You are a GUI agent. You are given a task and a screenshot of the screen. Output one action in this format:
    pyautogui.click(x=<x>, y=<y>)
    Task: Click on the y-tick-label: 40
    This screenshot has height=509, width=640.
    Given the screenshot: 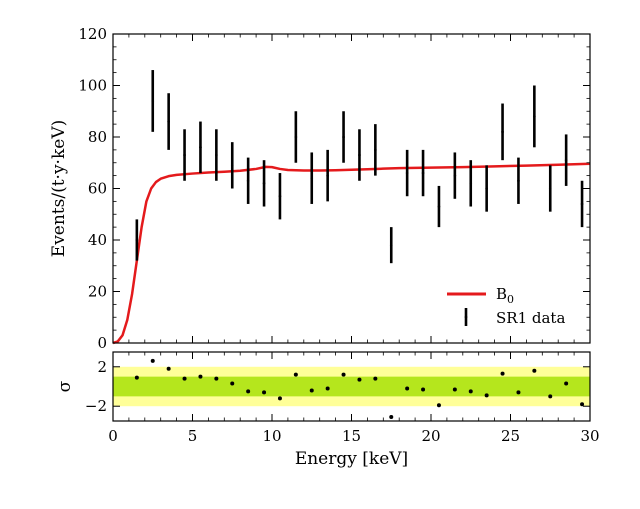 What is the action you would take?
    pyautogui.click(x=97, y=240)
    